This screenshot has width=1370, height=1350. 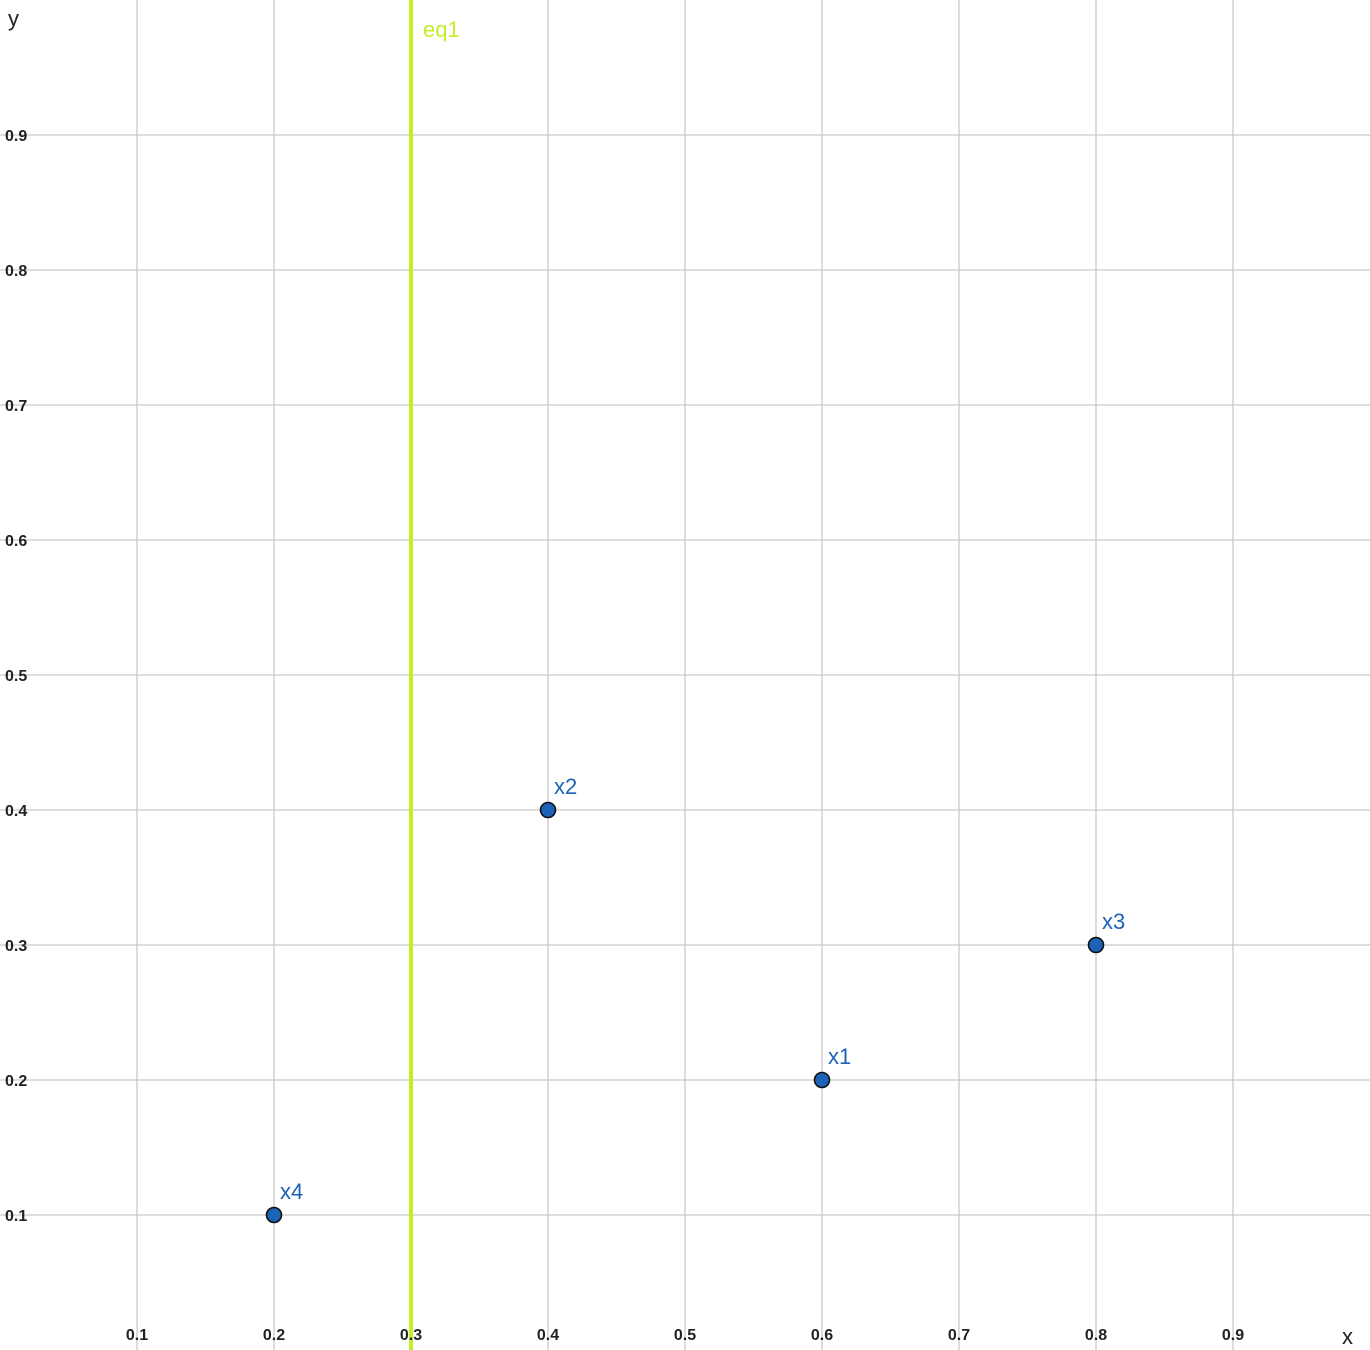 I want to click on y-tick-label: 0.1, so click(x=16, y=1216).